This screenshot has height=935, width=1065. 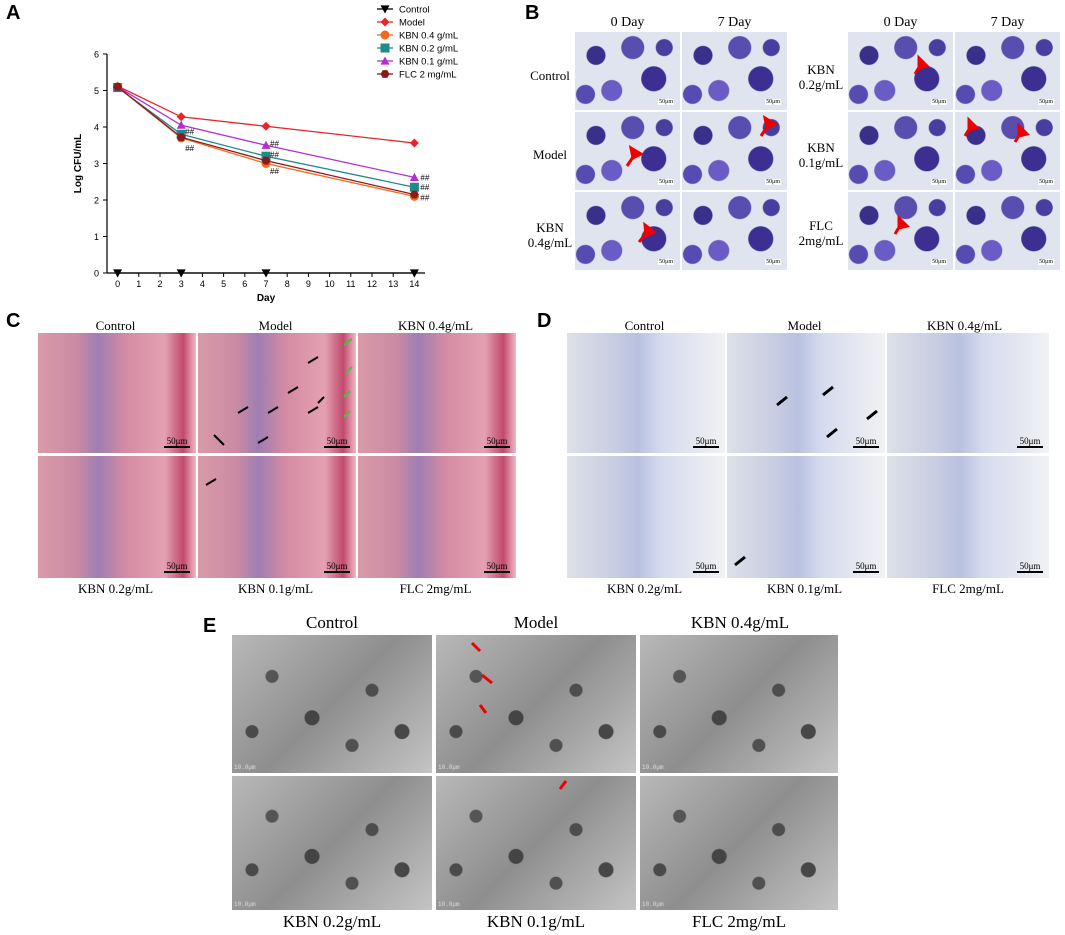 I want to click on e-label-kbn01: KBN 0.1g/mL, so click(x=536, y=921).